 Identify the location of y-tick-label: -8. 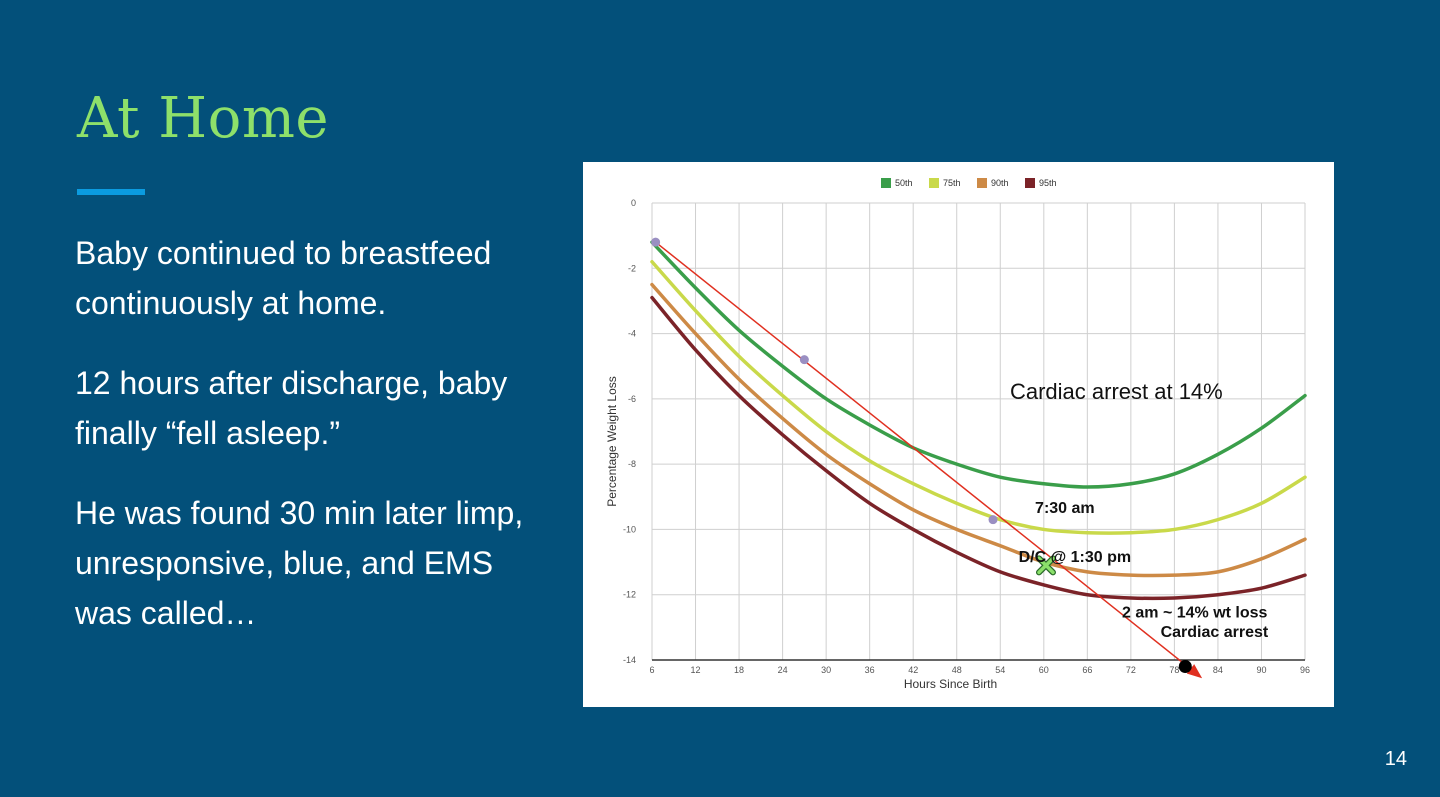
(632, 464).